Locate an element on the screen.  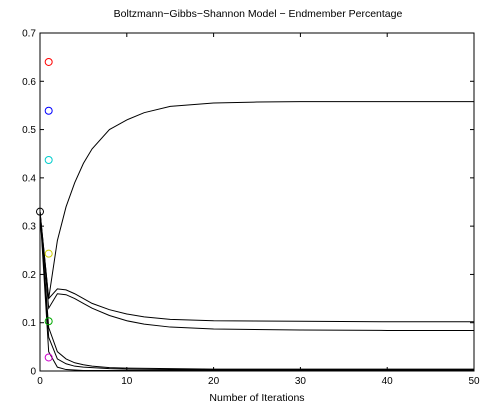
y-tick-label: 0.1 is located at coordinates (29, 323).